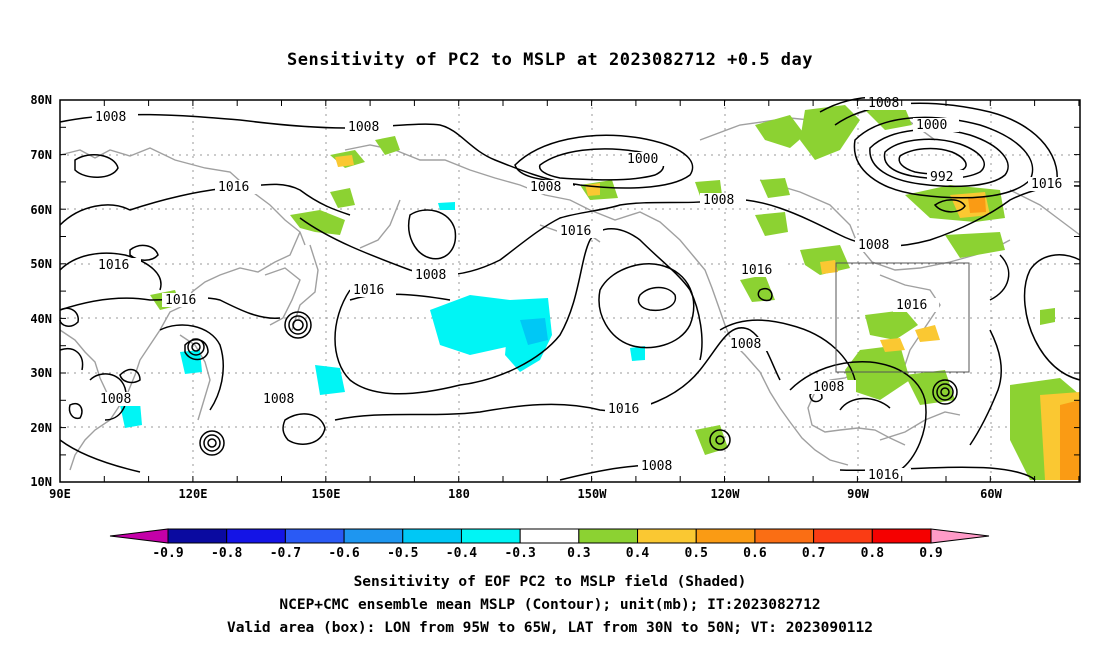 This screenshot has width=1100, height=650. What do you see at coordinates (402, 553) in the screenshot?
I see `colorbar-label: -0.5` at bounding box center [402, 553].